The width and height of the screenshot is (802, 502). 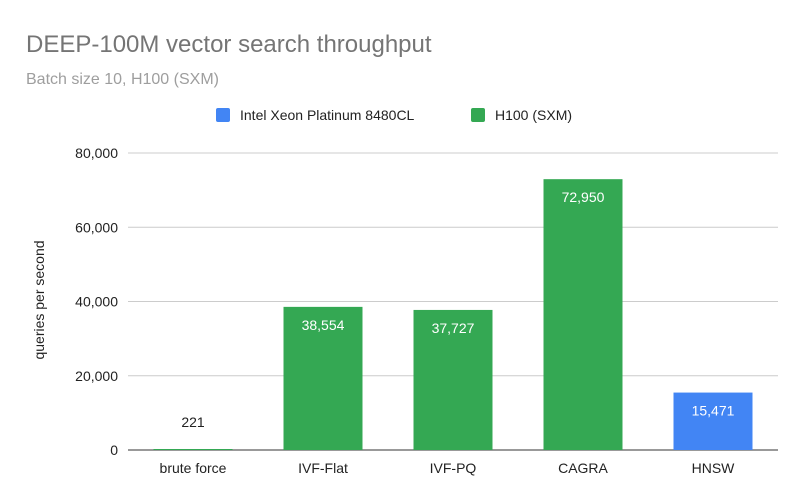 I want to click on data-label-brute-force: 221, so click(x=193, y=422).